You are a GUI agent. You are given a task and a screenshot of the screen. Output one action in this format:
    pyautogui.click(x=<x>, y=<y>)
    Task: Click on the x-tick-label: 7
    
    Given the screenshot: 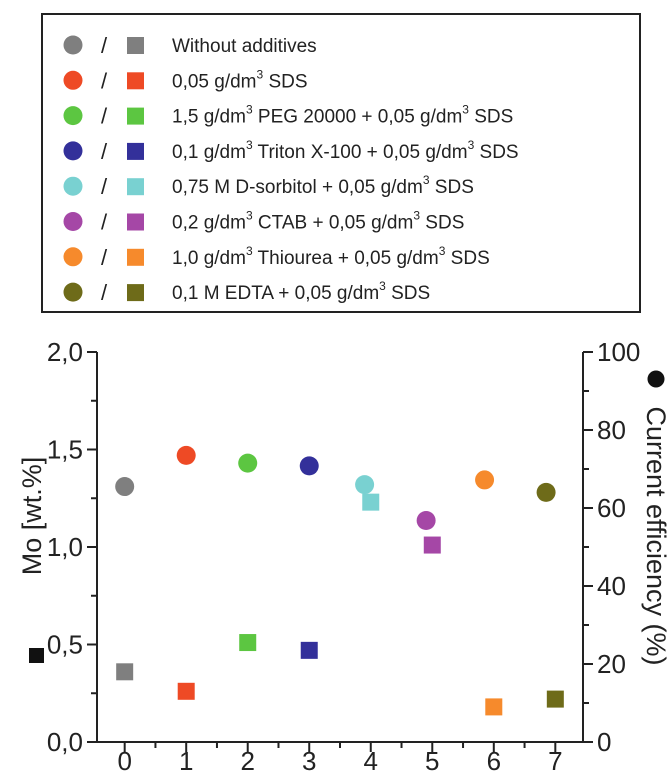 What is the action you would take?
    pyautogui.click(x=555, y=760)
    